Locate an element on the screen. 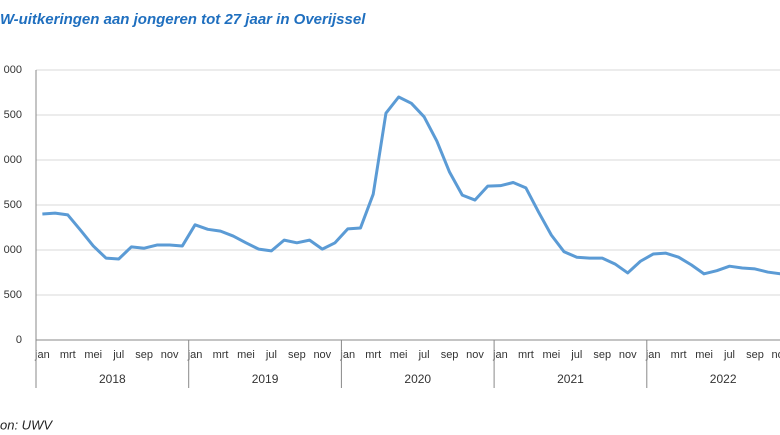 The image size is (780, 435). year-label: 2022 is located at coordinates (723, 379).